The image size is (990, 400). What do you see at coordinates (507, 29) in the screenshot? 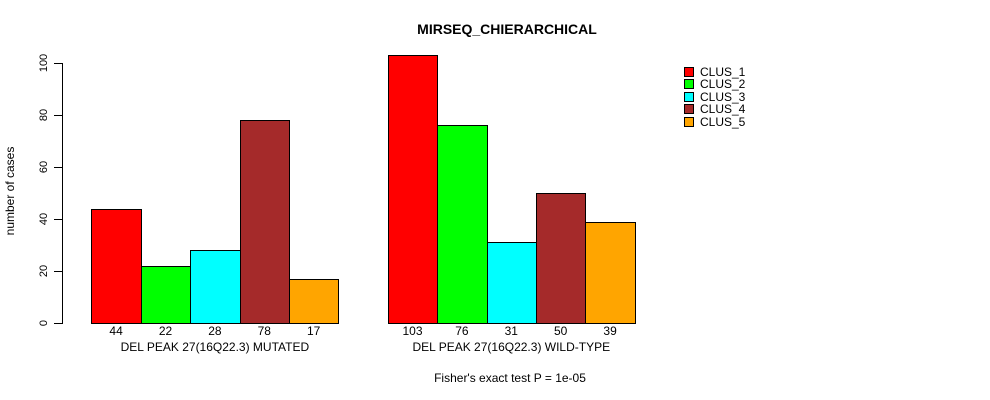
I see `chart-title: MIRSEQ_CHIERARCHICAL` at bounding box center [507, 29].